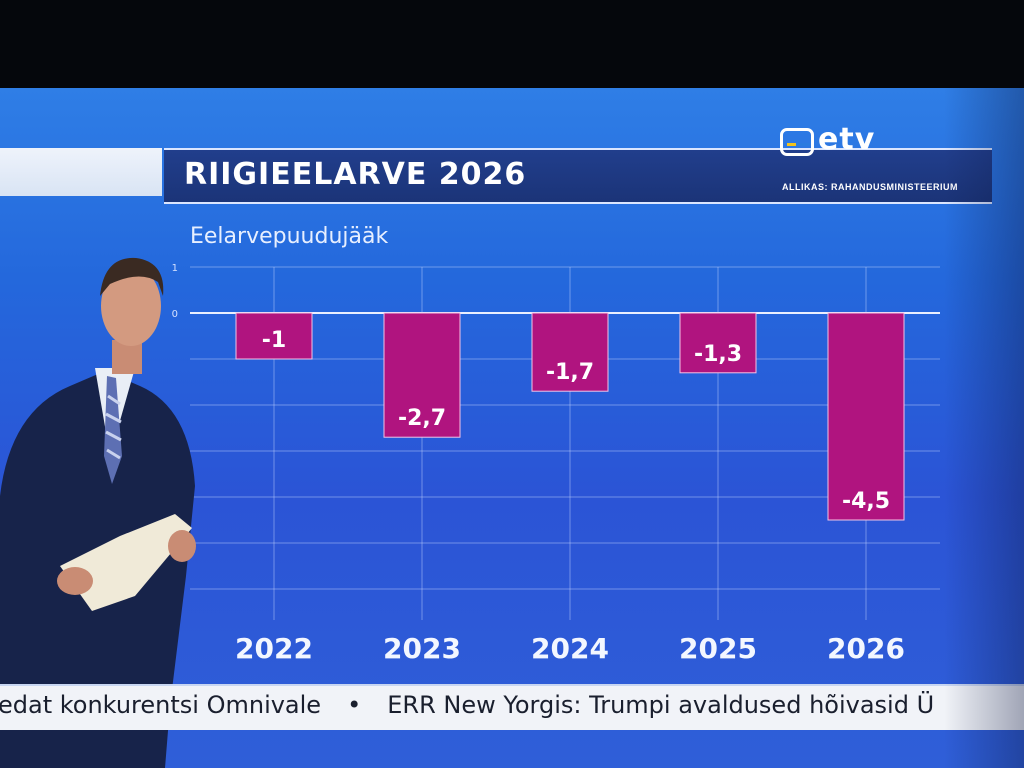 Image resolution: width=1024 pixels, height=768 pixels. I want to click on title-bar-left-panel, so click(81, 172).